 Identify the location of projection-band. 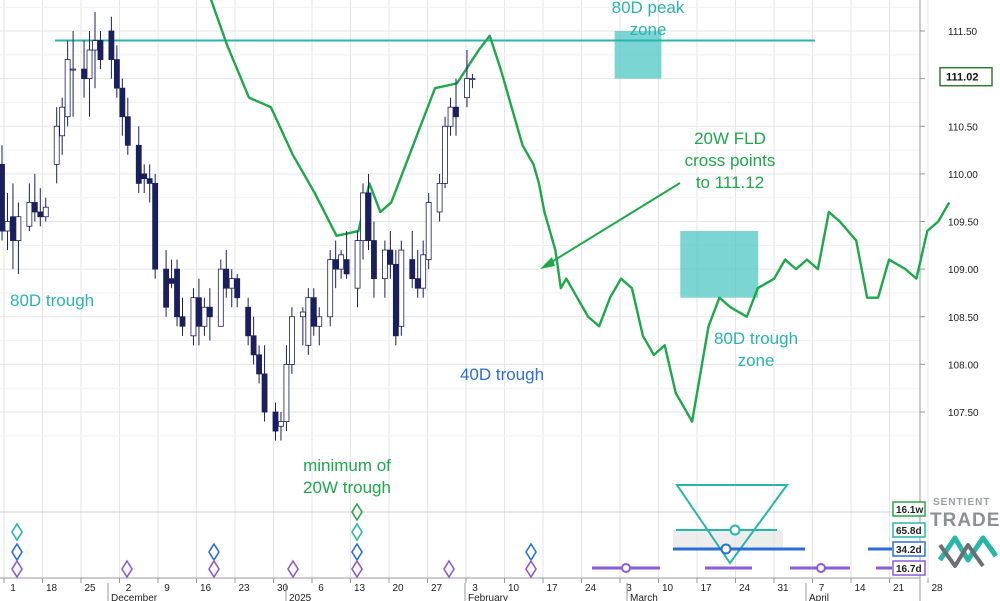
(728, 540).